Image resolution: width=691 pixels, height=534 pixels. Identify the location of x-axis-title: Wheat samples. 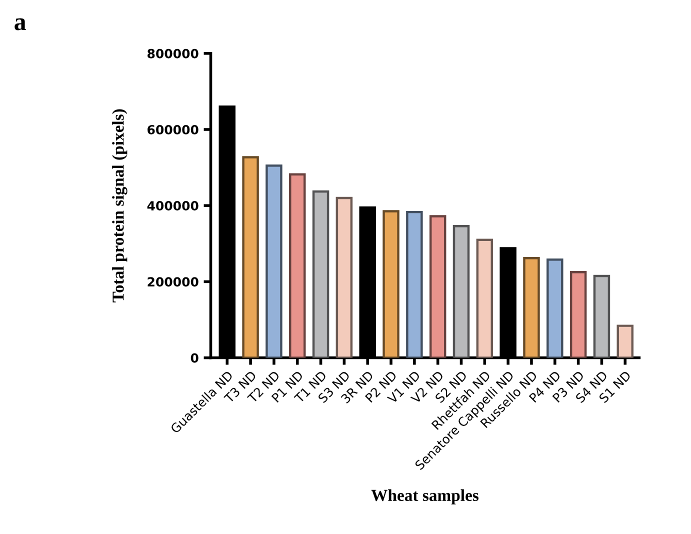
(424, 496).